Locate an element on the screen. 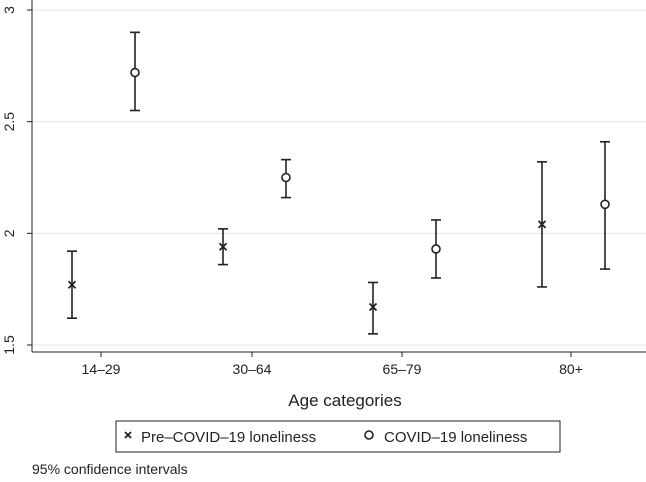 Image resolution: width=646 pixels, height=482 pixels. x-tick-labels: 14–29 30–64 65–79 80+ is located at coordinates (332, 369).